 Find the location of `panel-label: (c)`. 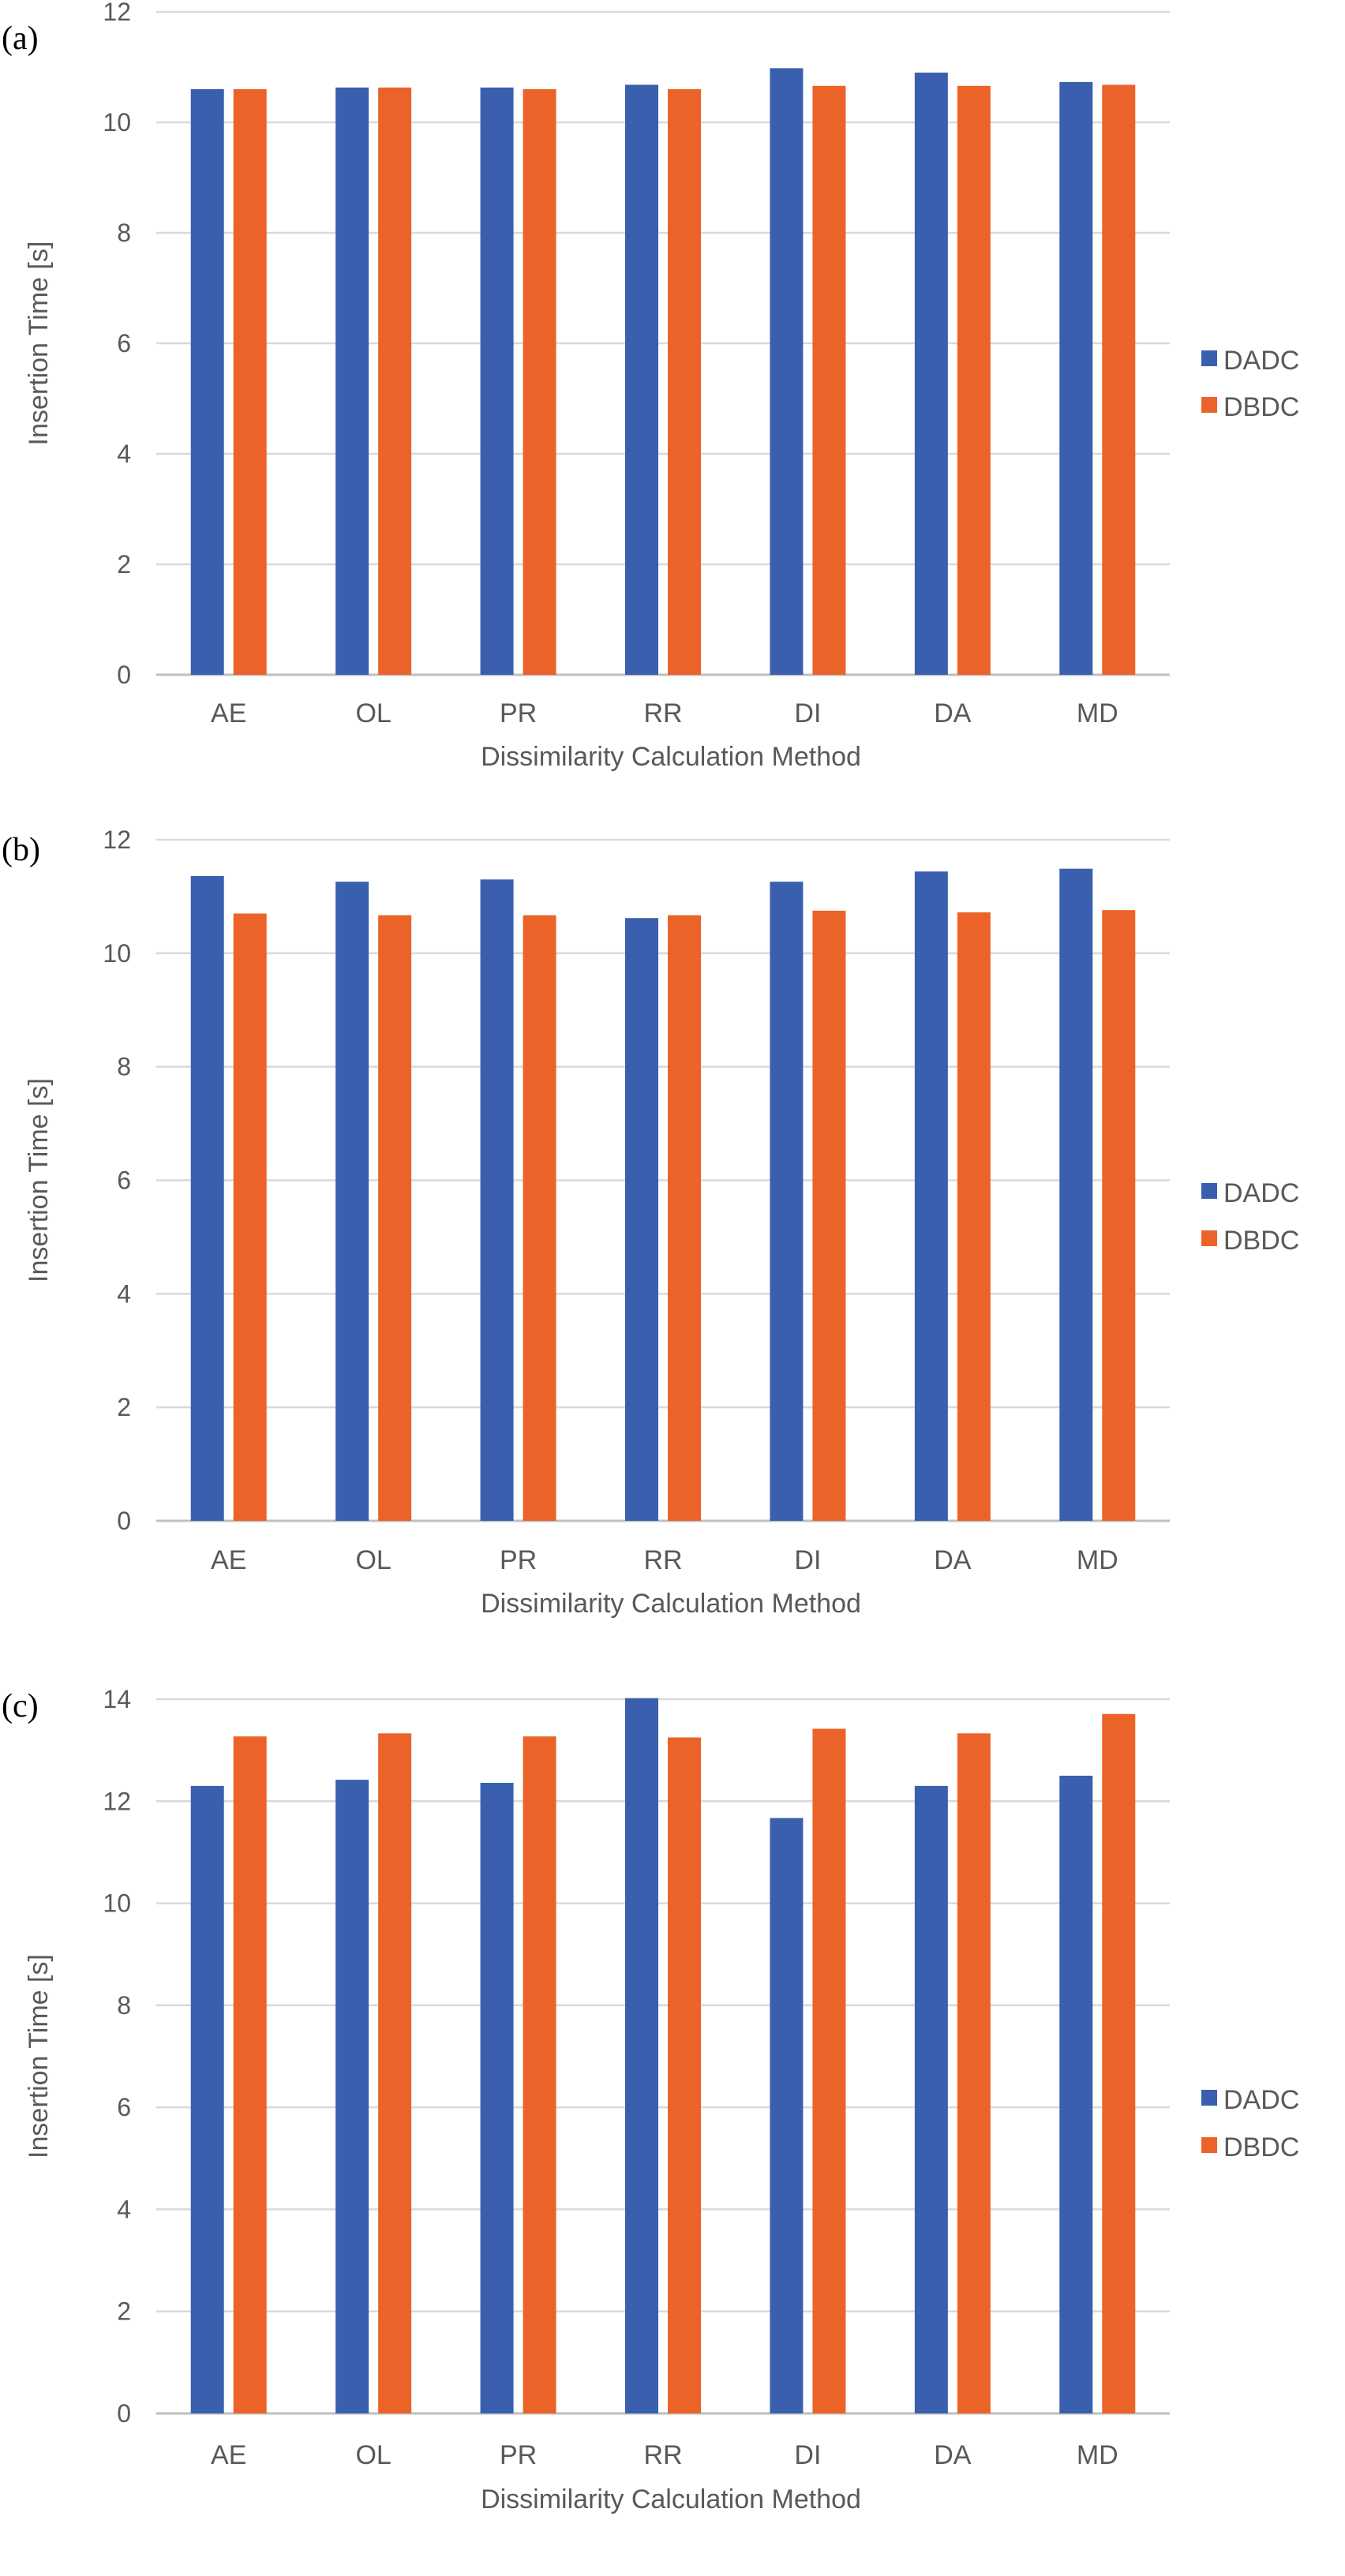

panel-label: (c) is located at coordinates (20, 1706).